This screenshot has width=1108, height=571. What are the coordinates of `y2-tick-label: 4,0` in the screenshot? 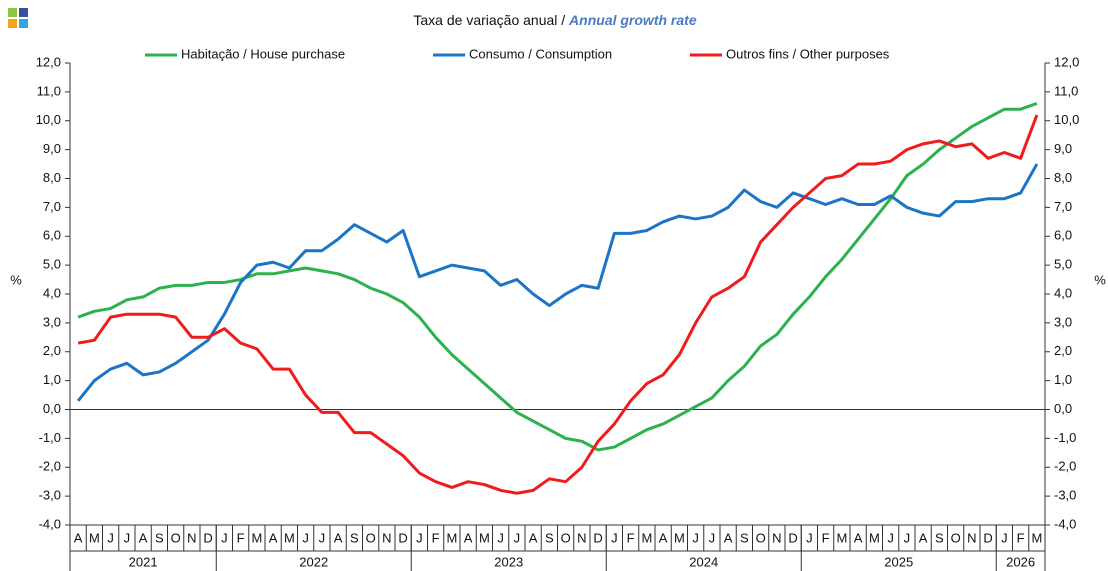 It's located at (1063, 292).